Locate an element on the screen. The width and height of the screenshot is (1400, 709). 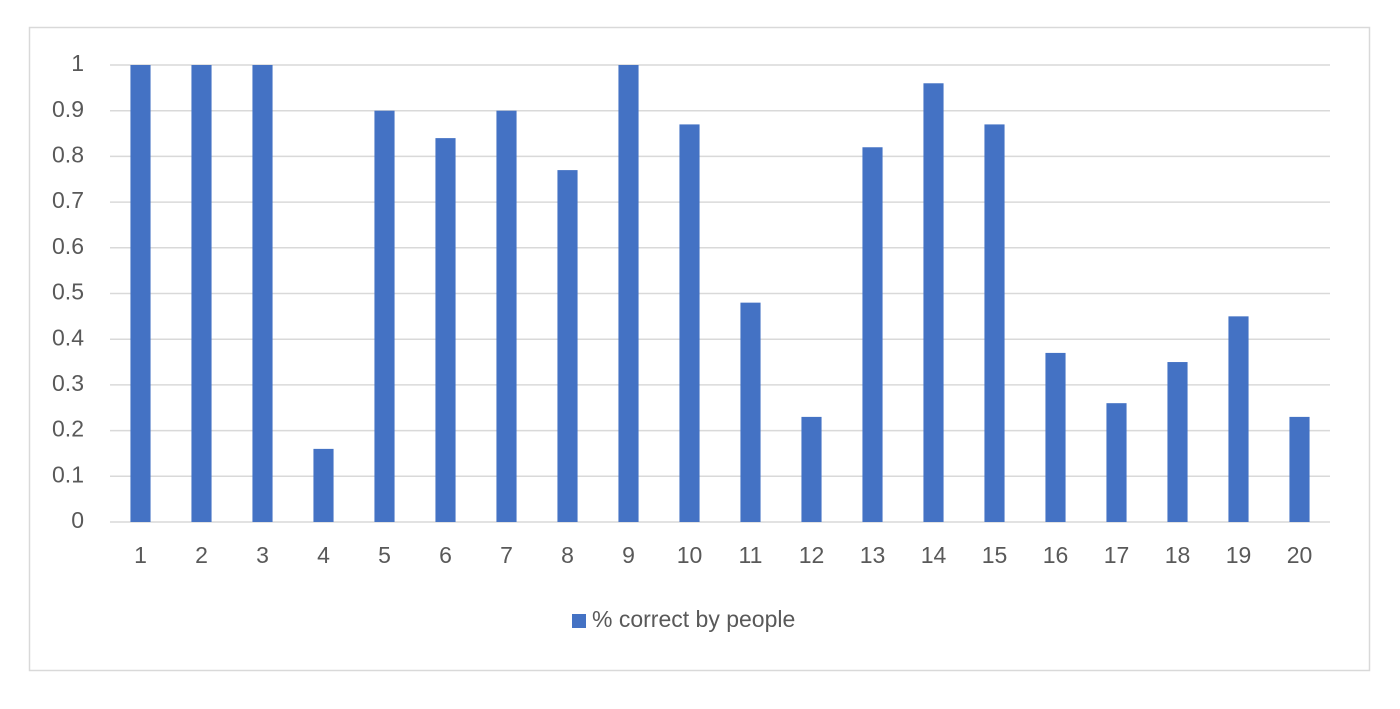
y-tick-label: 0.7 is located at coordinates (68, 200).